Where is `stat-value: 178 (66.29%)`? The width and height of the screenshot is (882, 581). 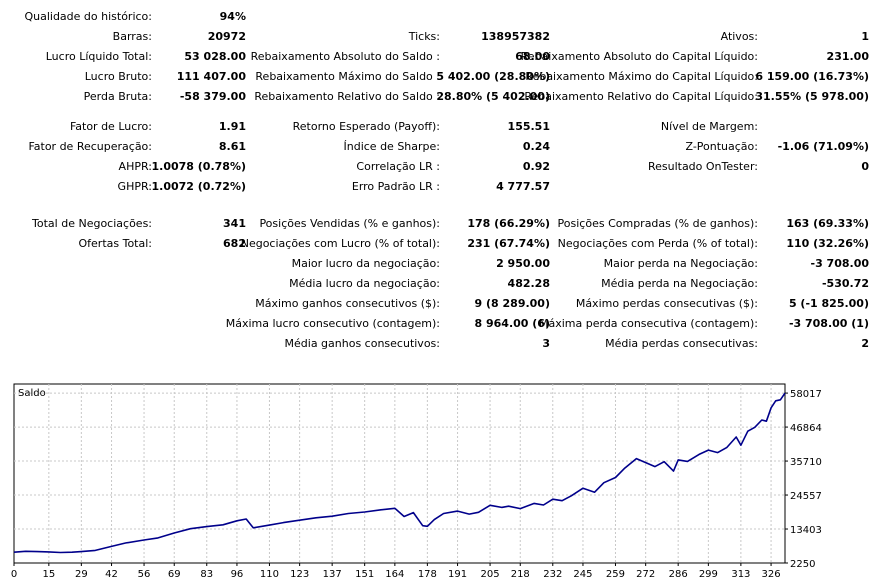 stat-value: 178 (66.29%) is located at coordinates (508, 223).